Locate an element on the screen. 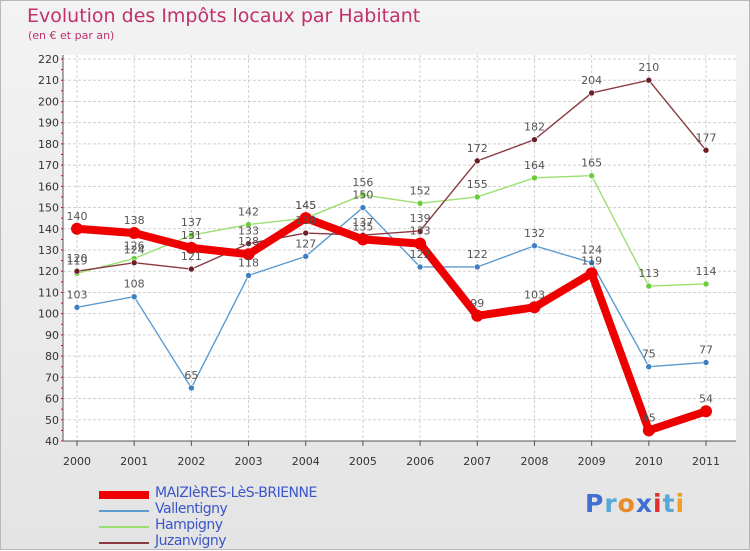  data-label: 119 is located at coordinates (77, 260).